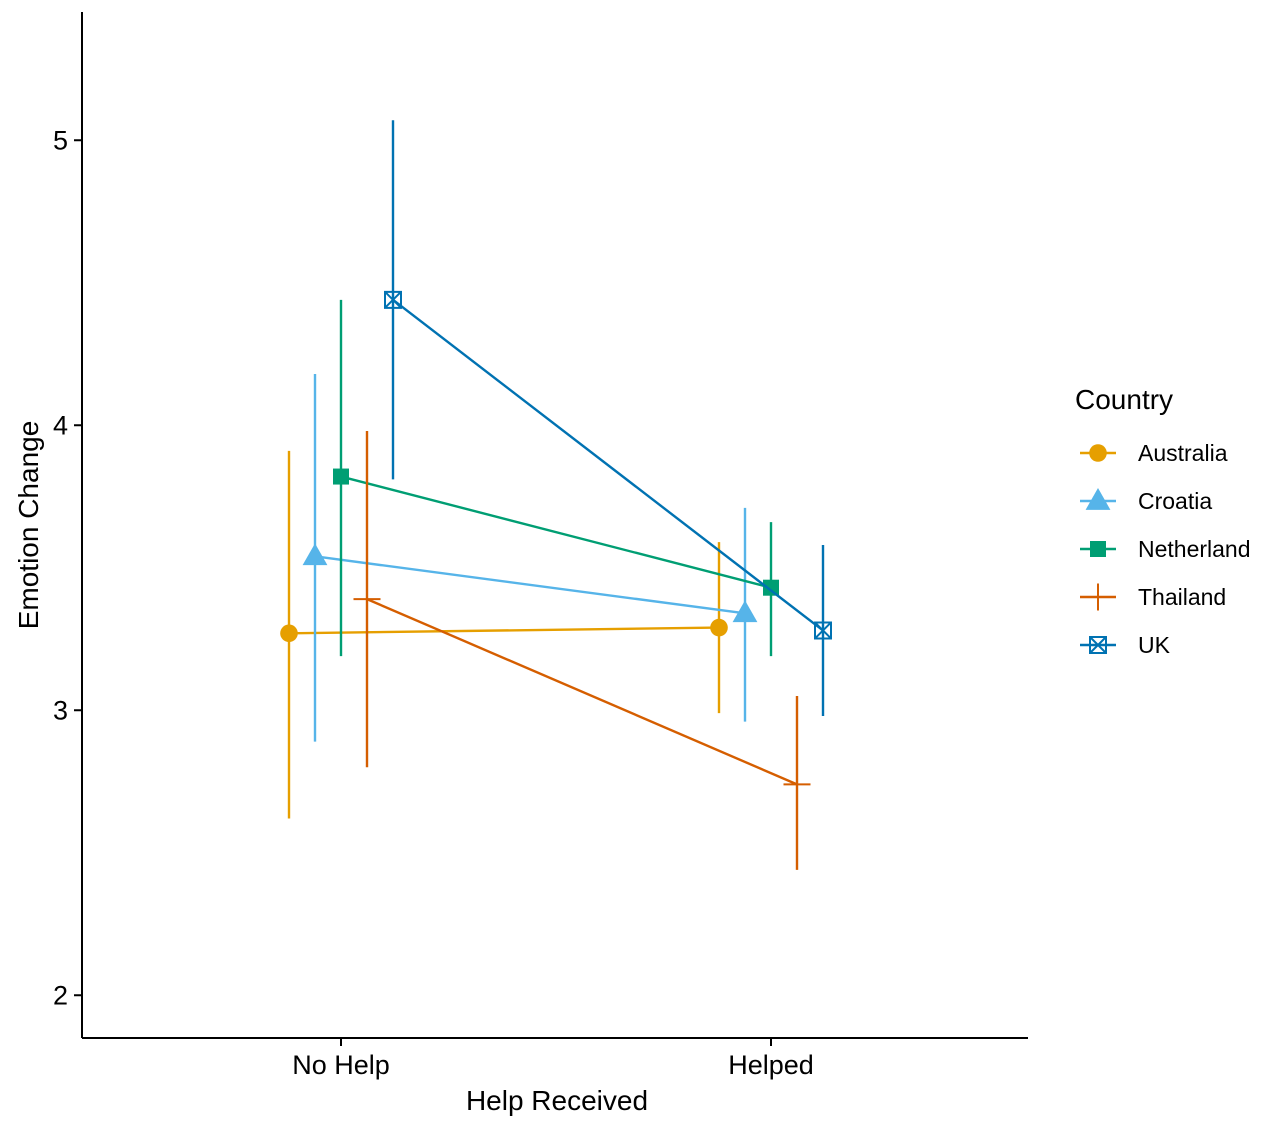  I want to click on series-croatia, so click(530, 557).